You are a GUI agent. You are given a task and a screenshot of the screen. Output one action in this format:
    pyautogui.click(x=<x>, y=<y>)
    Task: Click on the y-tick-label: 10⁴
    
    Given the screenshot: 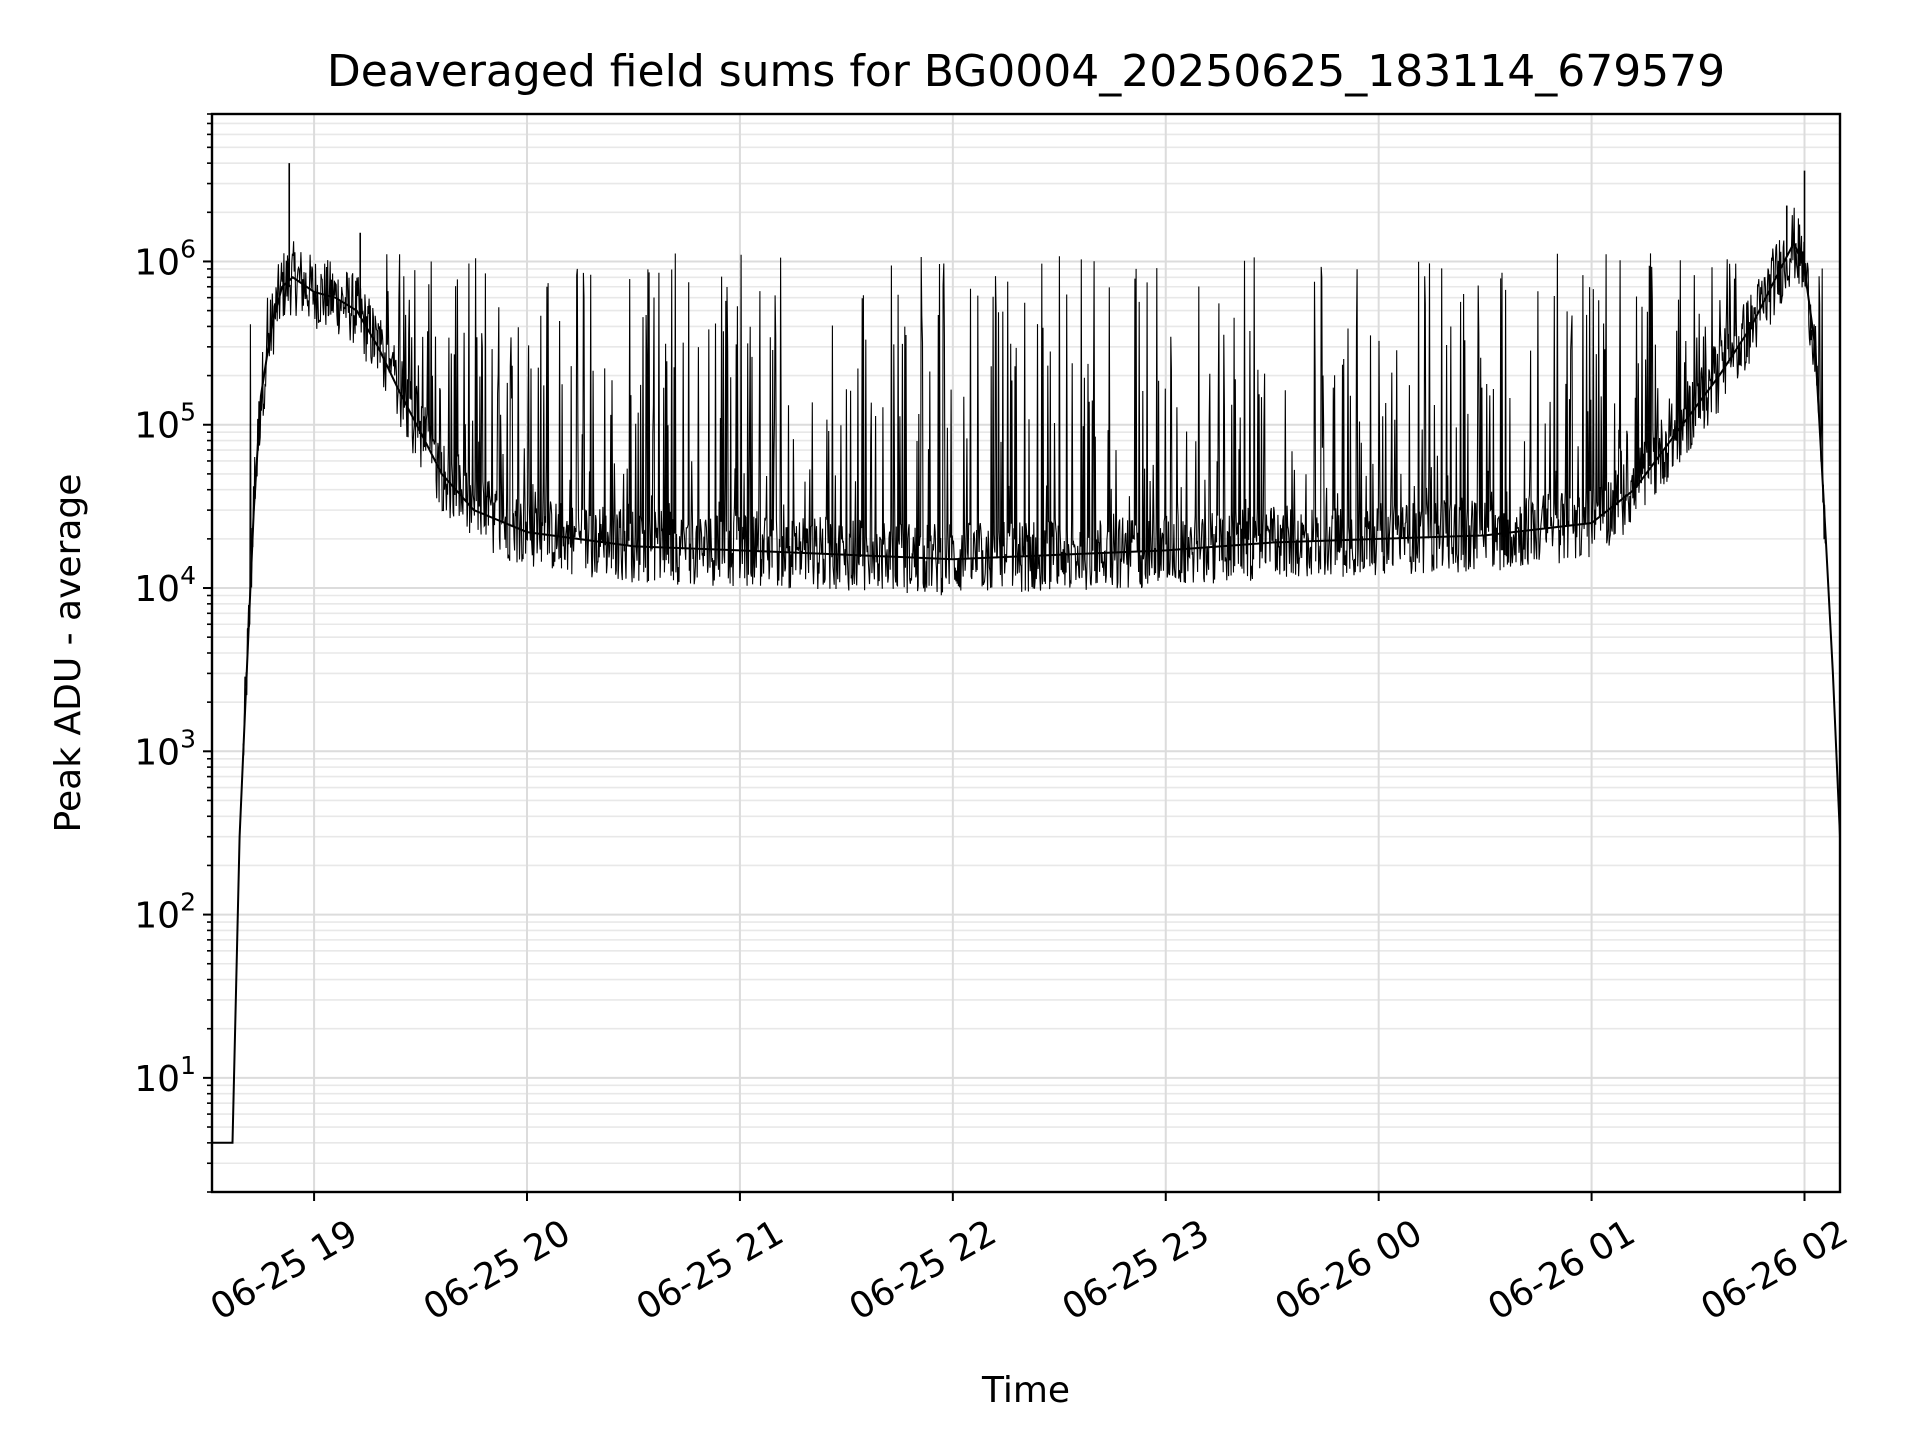 What is the action you would take?
    pyautogui.click(x=165, y=585)
    